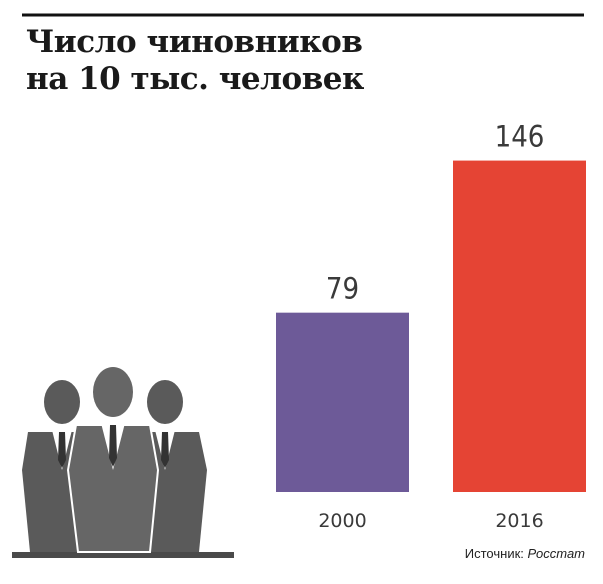 The image size is (603, 584). What do you see at coordinates (195, 60) in the screenshot?
I see `chart-title: Число чиновников на 10 тыс. человек` at bounding box center [195, 60].